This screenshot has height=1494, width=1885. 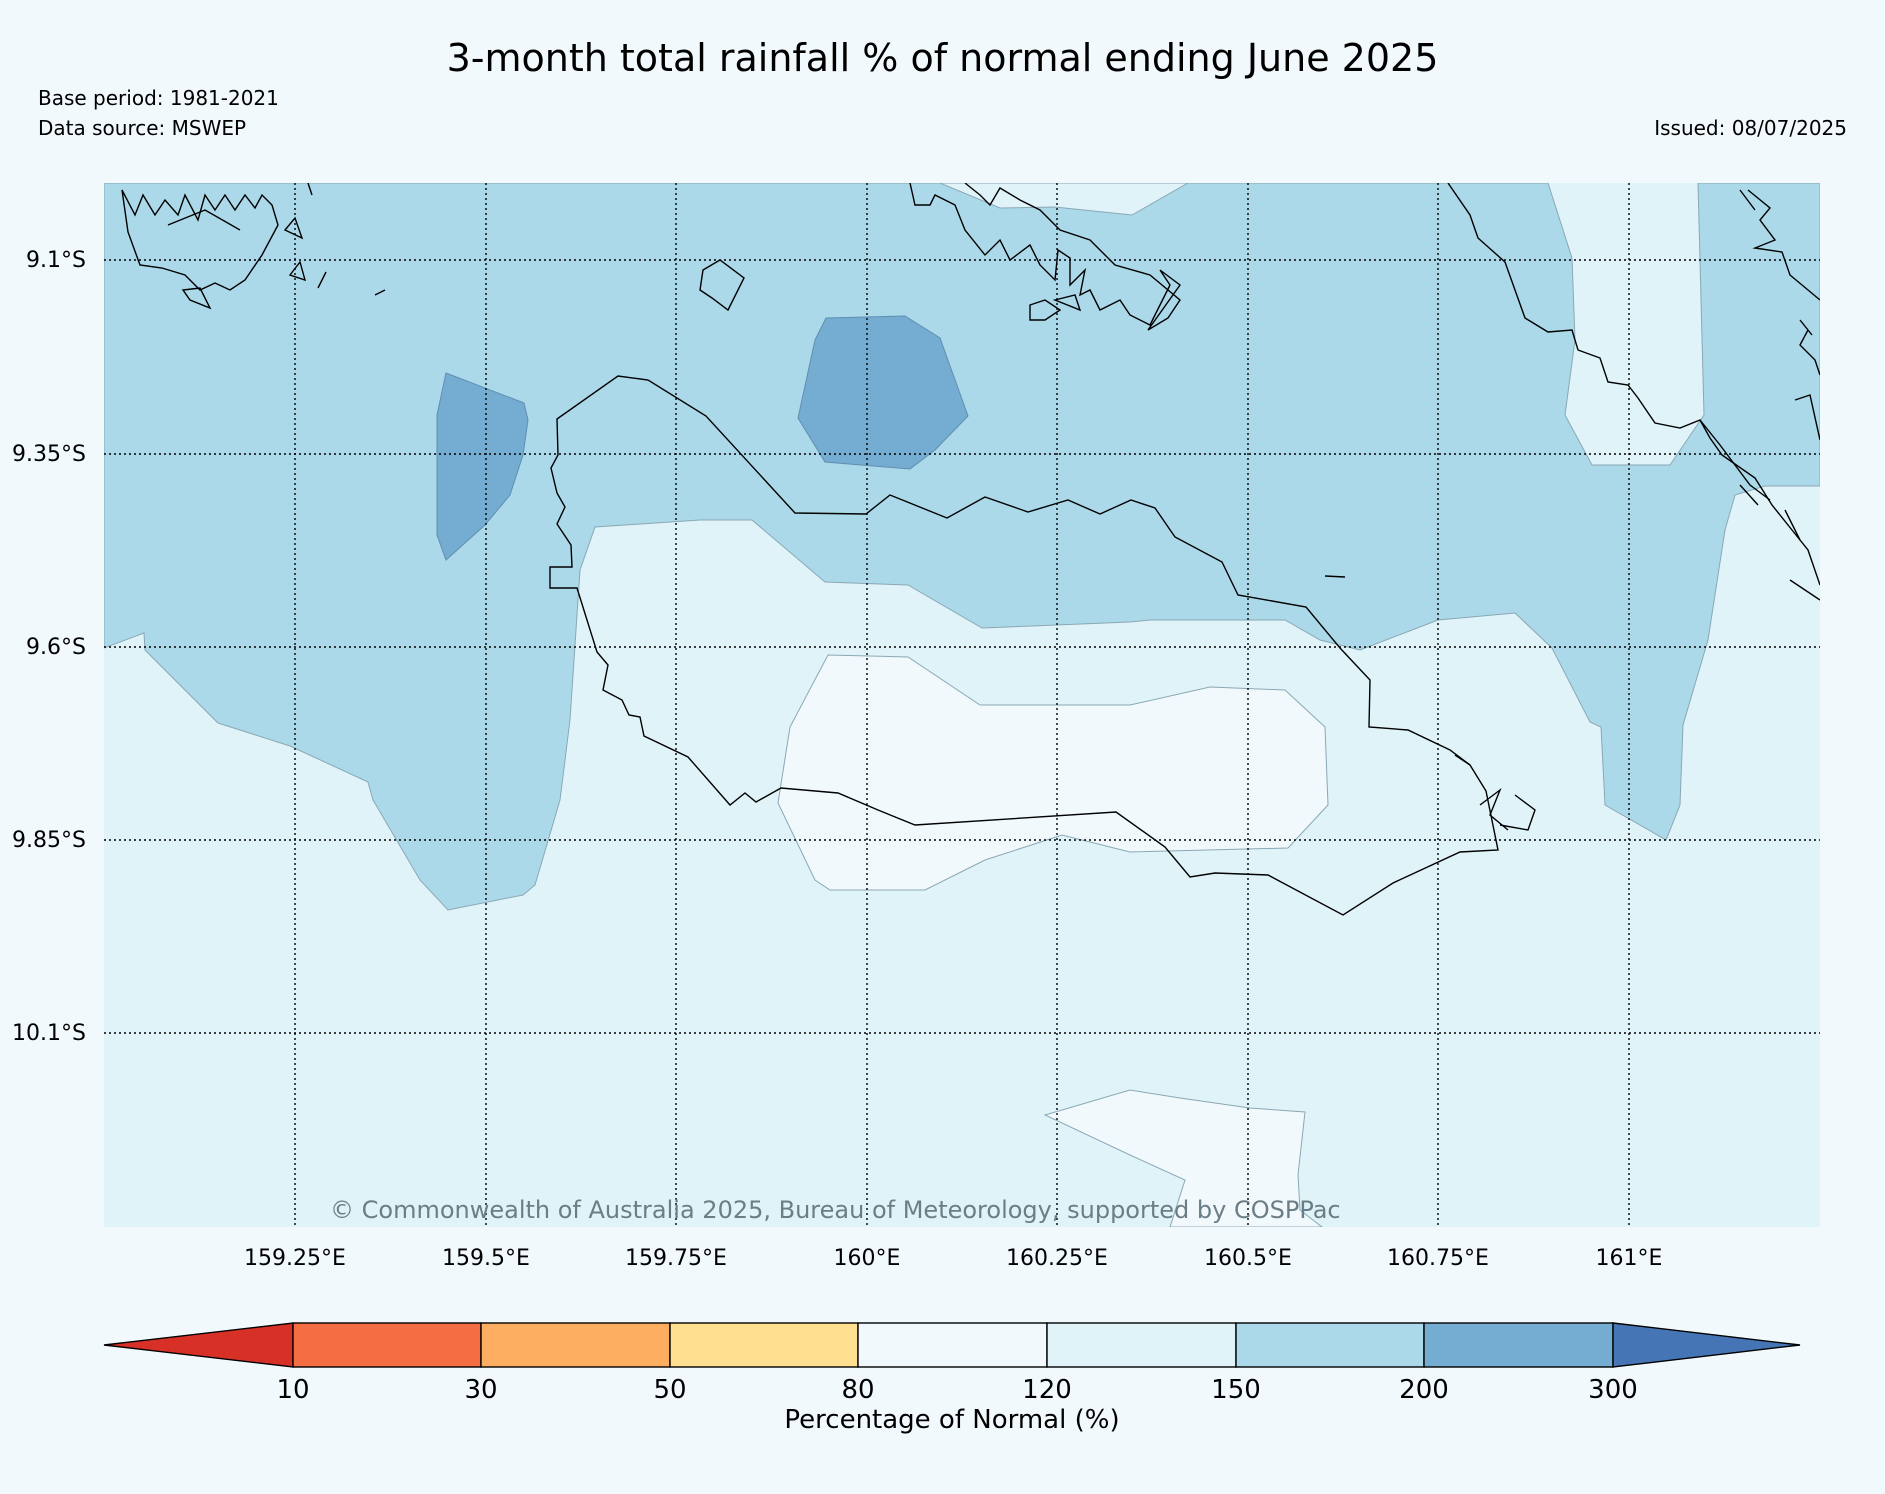 What do you see at coordinates (867, 1258) in the screenshot?
I see `lon-label: 160°E` at bounding box center [867, 1258].